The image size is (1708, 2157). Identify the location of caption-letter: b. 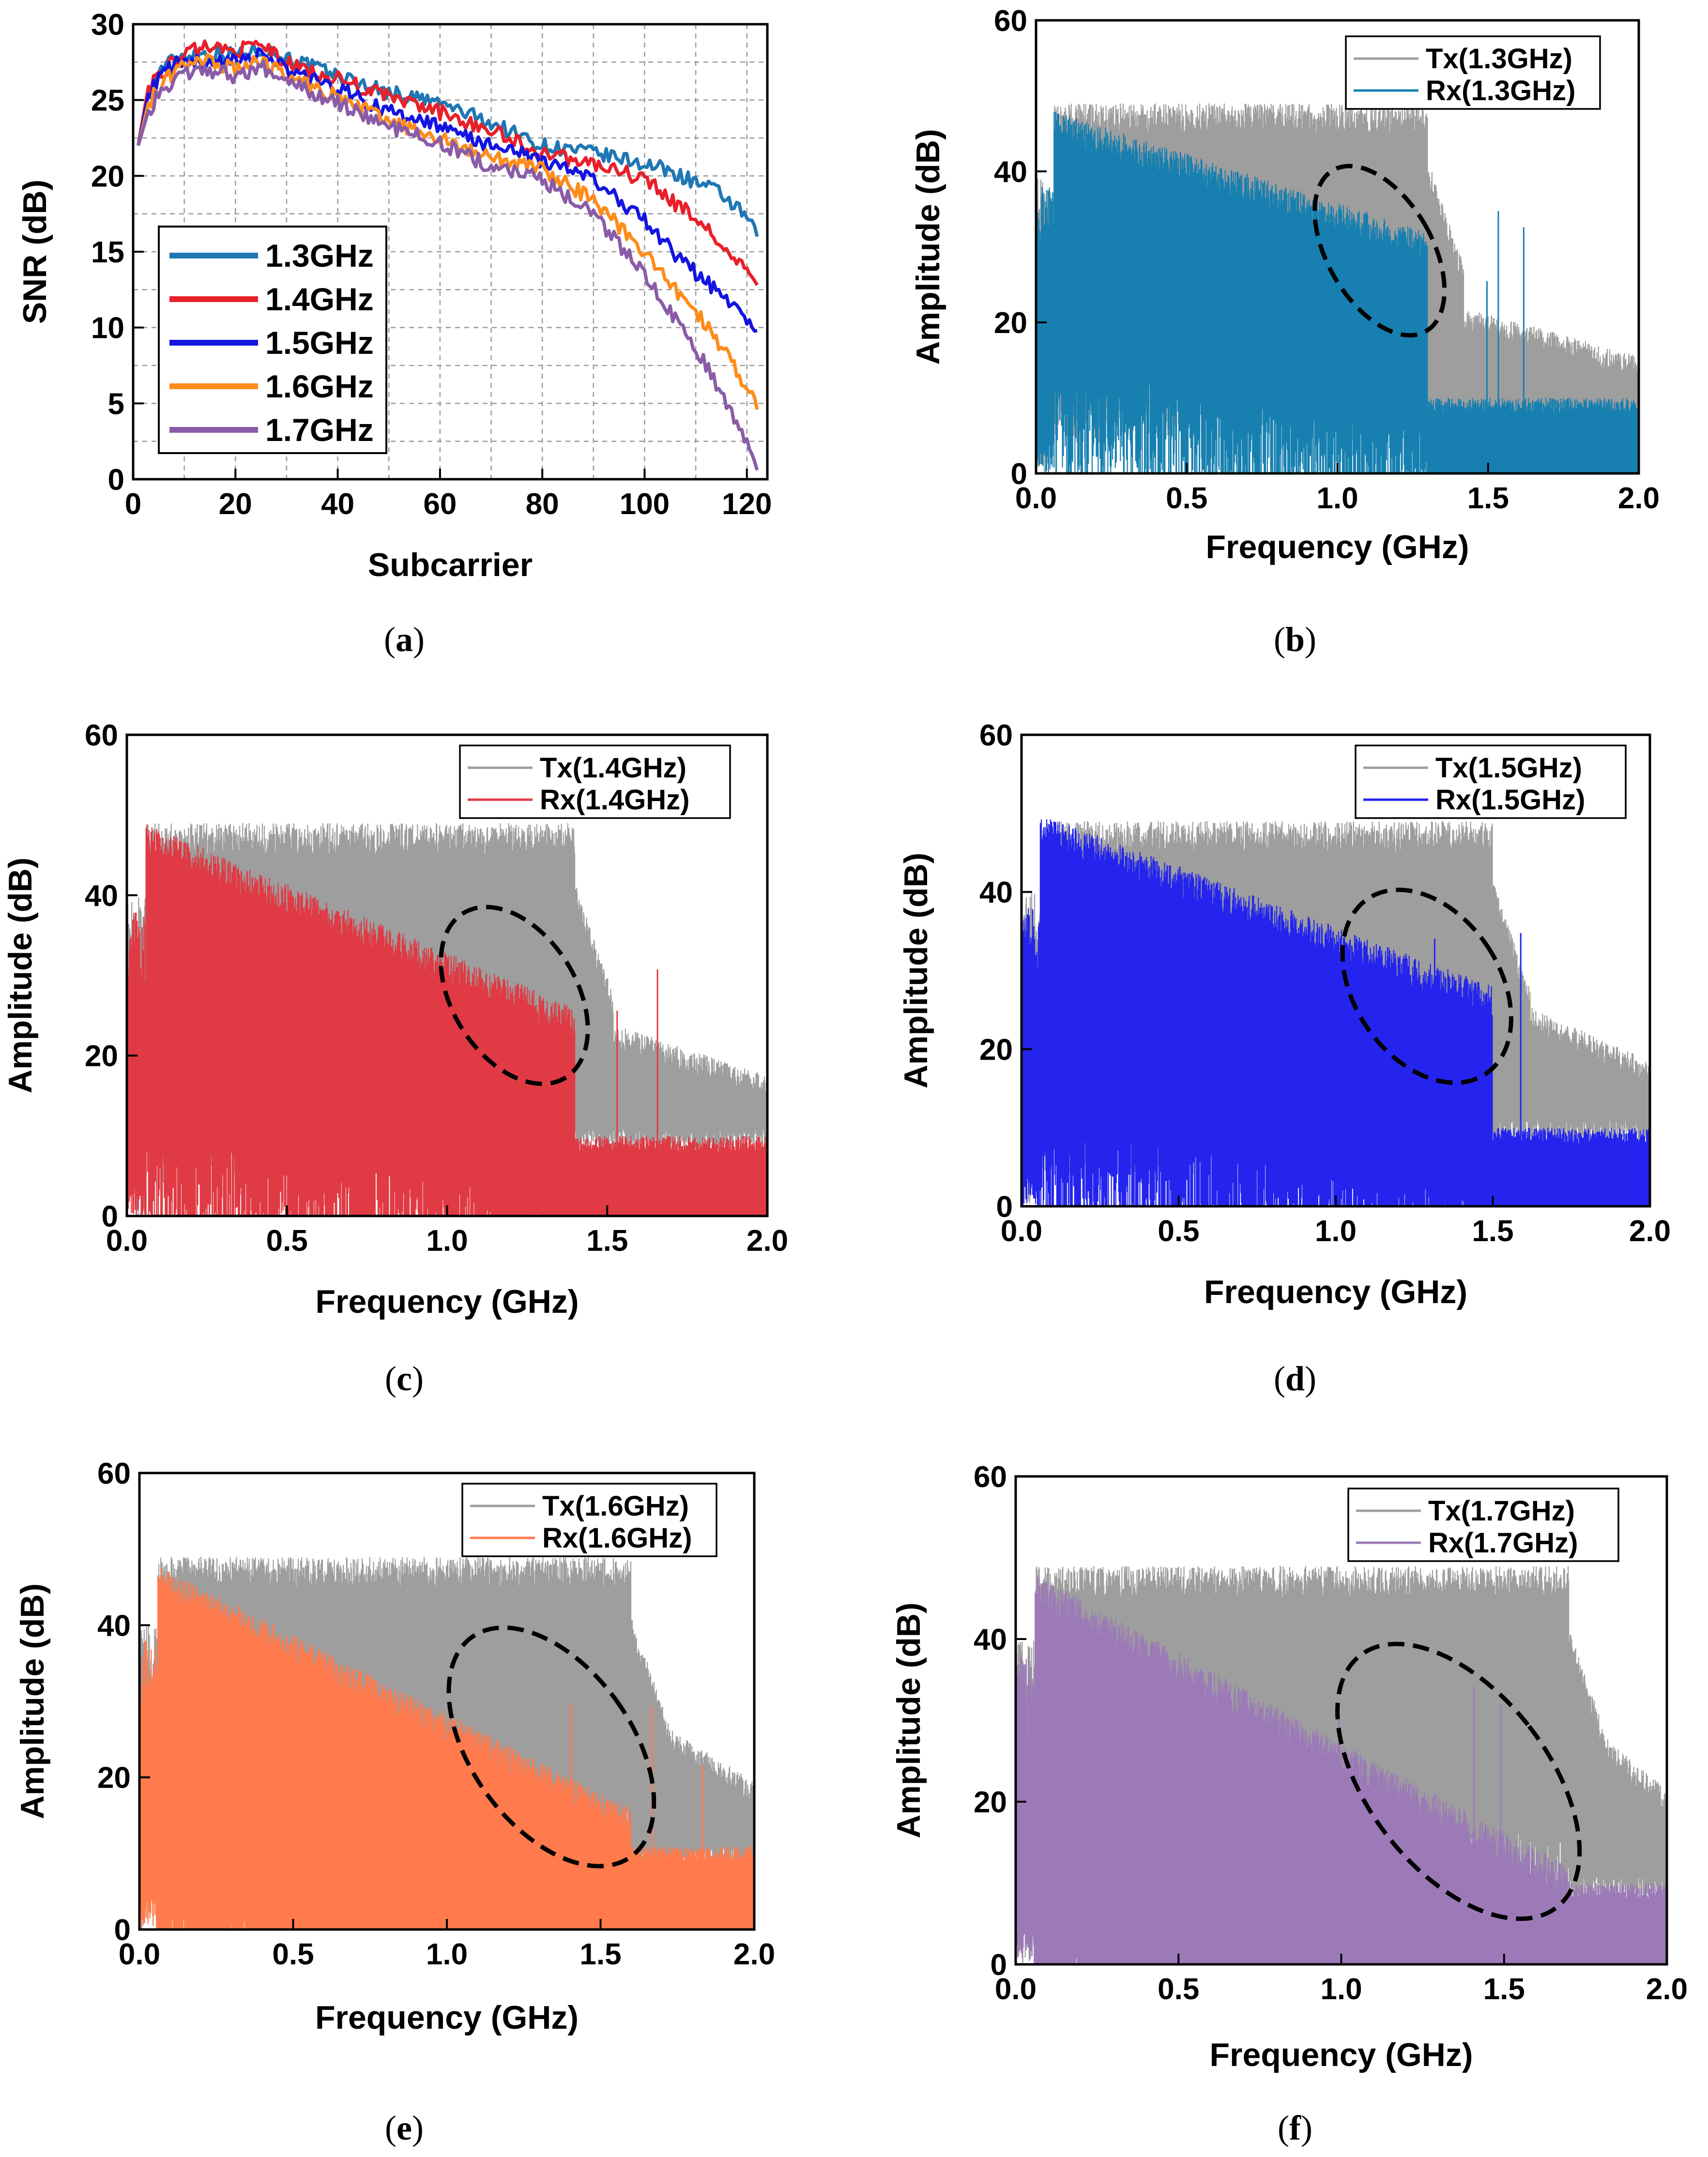
(1295, 639).